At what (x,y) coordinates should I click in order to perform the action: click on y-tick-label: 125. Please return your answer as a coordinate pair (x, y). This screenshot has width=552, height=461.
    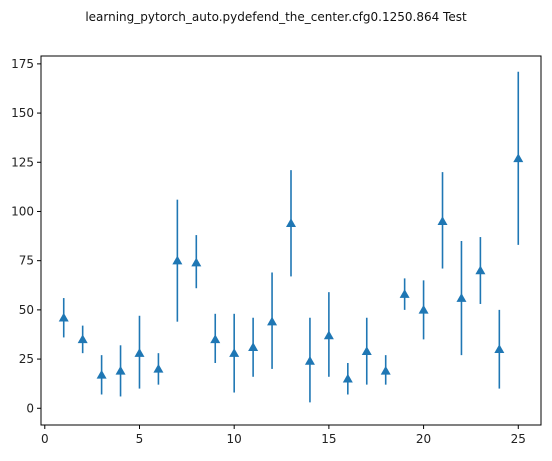
    Looking at the image, I should click on (22, 162).